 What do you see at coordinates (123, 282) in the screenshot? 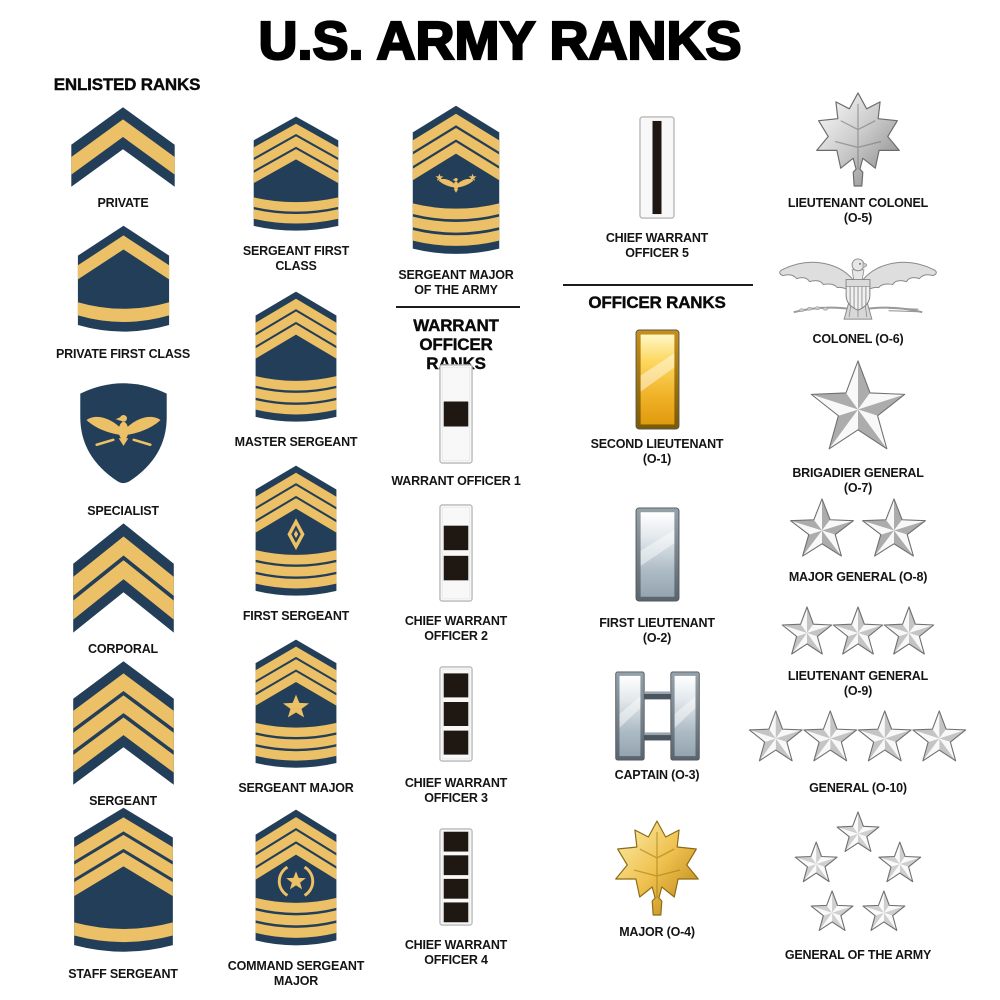
I see `private-first-class-insignia` at bounding box center [123, 282].